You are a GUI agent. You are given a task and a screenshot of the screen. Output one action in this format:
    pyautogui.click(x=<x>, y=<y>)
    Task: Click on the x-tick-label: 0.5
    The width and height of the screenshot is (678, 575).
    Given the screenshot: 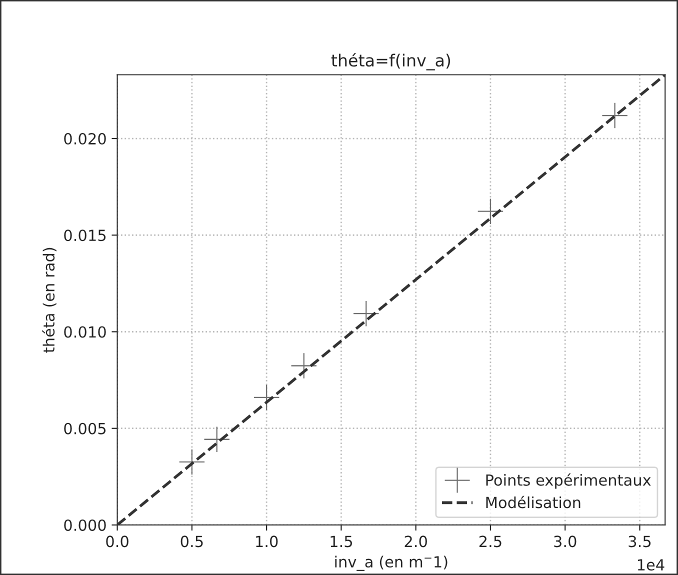 What is the action you would take?
    pyautogui.click(x=191, y=542)
    